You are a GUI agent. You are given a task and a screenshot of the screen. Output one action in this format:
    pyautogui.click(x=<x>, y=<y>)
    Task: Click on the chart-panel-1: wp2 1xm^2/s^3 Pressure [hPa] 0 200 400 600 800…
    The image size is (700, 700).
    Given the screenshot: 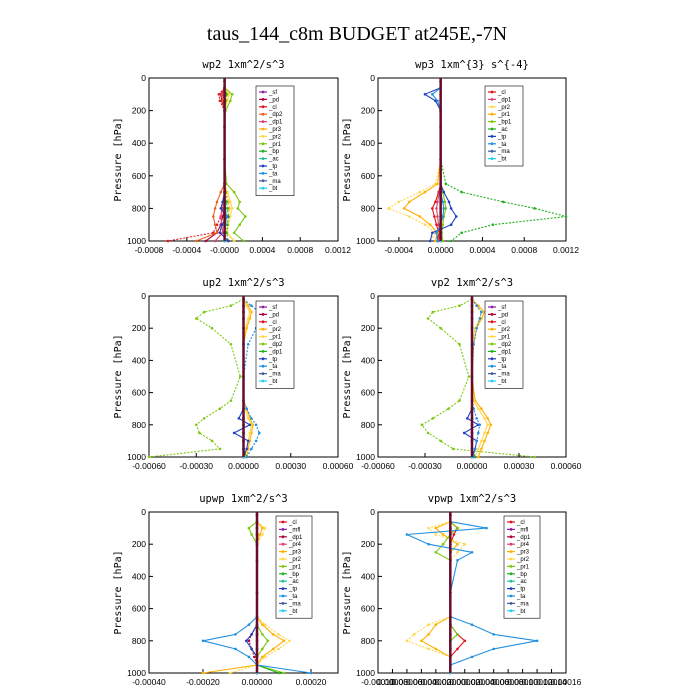 What is the action you would take?
    pyautogui.click(x=232, y=157)
    